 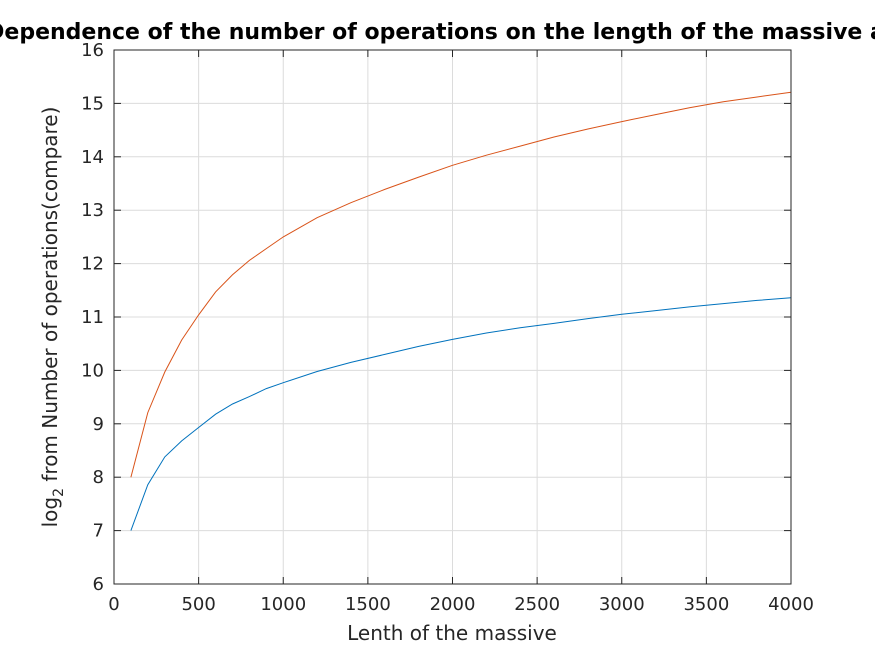 I want to click on y-axis-label-rest: from Number of operations(compare), so click(x=50, y=297).